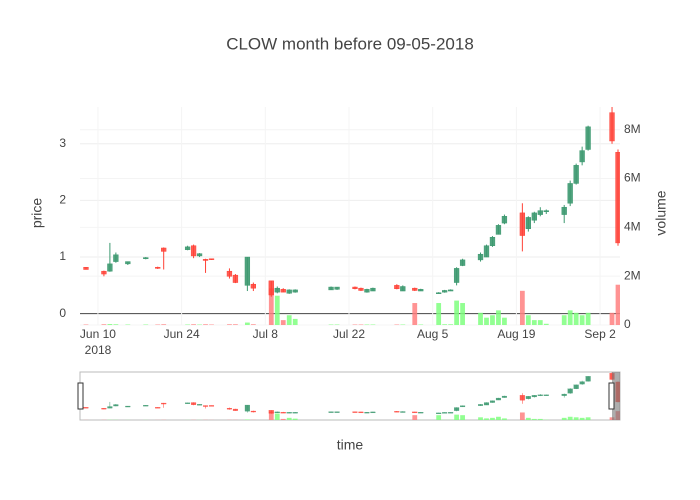 The width and height of the screenshot is (700, 500). What do you see at coordinates (98, 334) in the screenshot?
I see `x-tick-label: Jun 10` at bounding box center [98, 334].